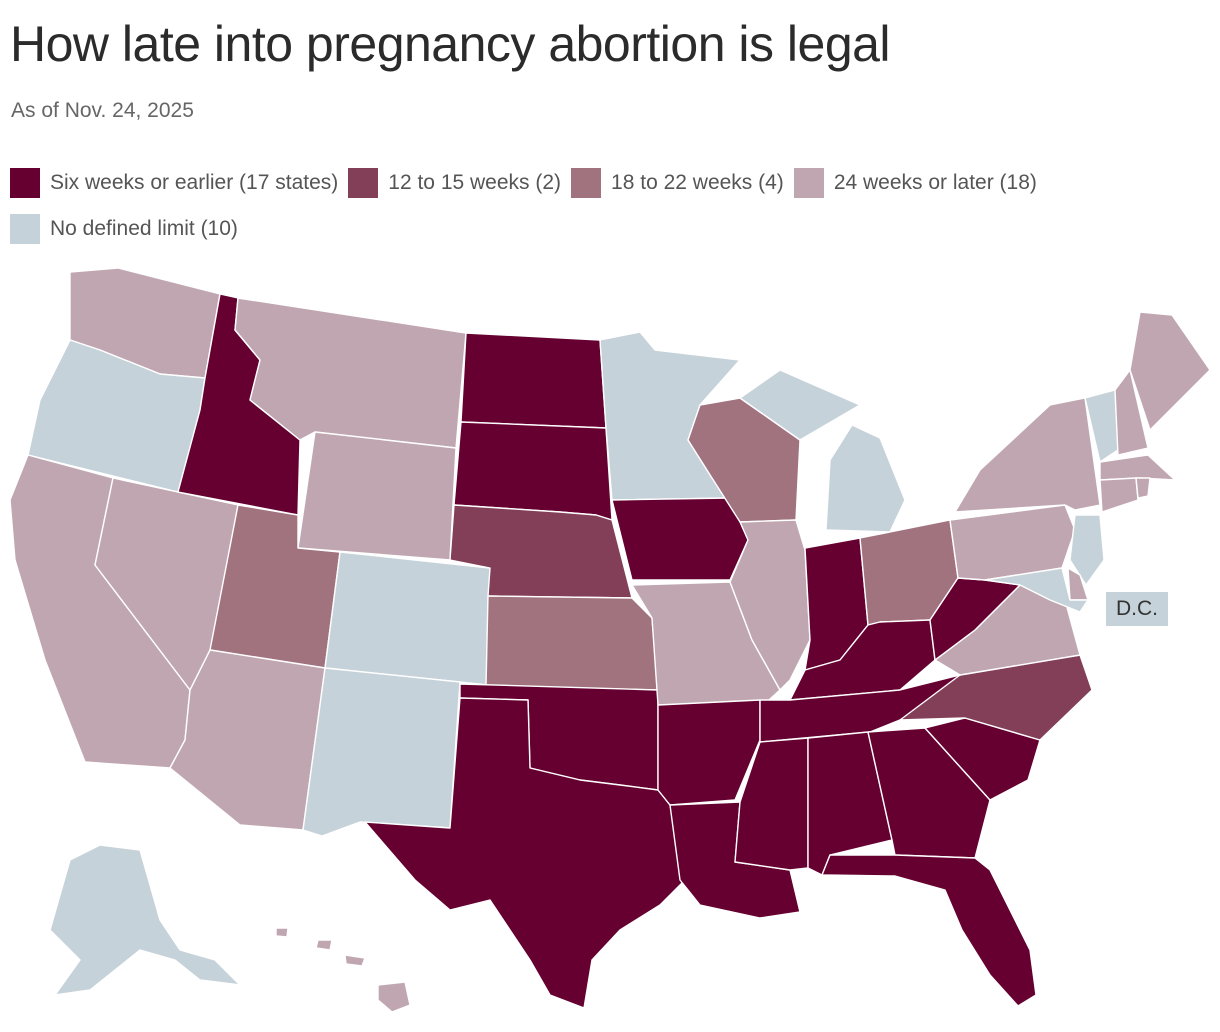 This screenshot has height=1032, width=1220. I want to click on state-alaska, so click(145, 920).